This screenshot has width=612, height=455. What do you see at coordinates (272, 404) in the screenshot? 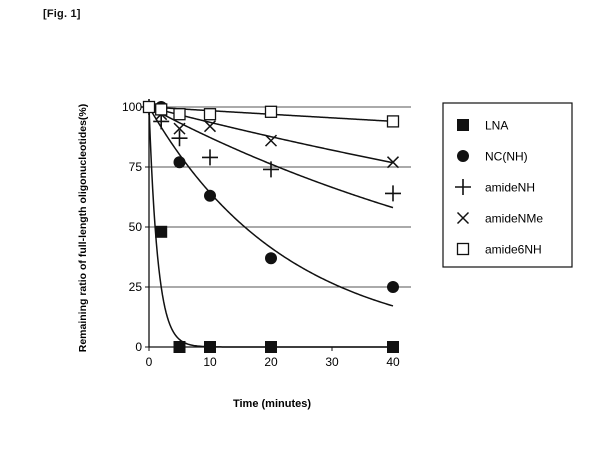
I see `x-axis-label: Time (minutes)` at bounding box center [272, 404].